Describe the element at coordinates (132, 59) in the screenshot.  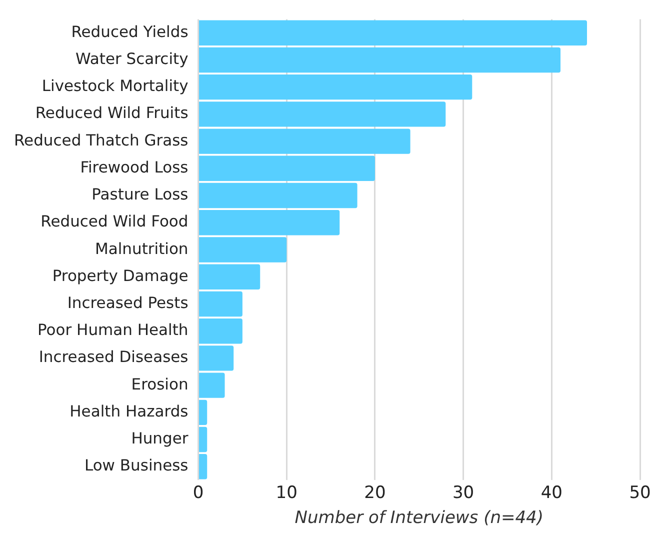
I see `y-tick-label: Water Scarcity` at that location.